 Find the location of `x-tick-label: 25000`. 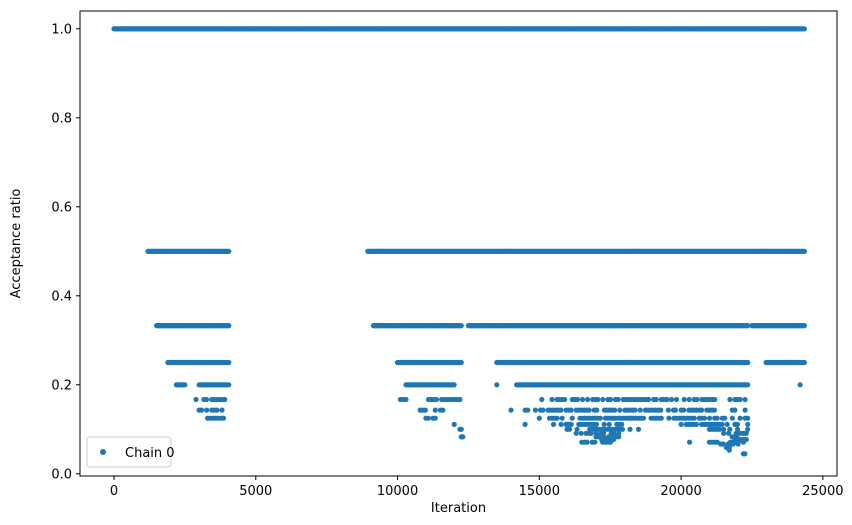

x-tick-label: 25000 is located at coordinates (822, 491).